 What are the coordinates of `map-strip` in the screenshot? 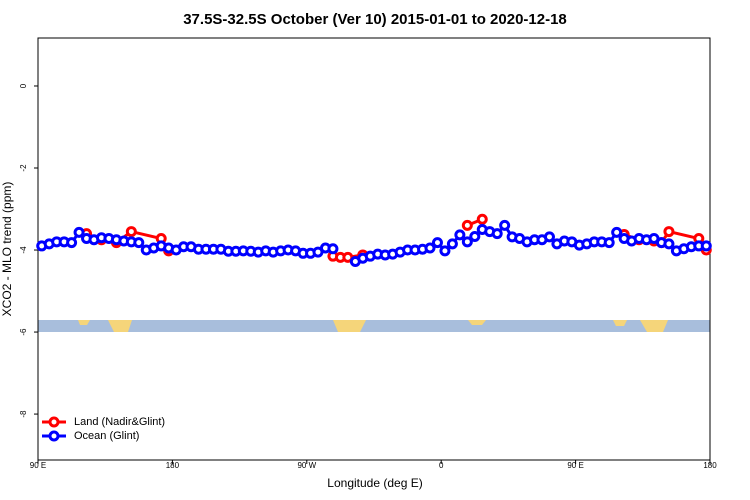 It's located at (374, 326).